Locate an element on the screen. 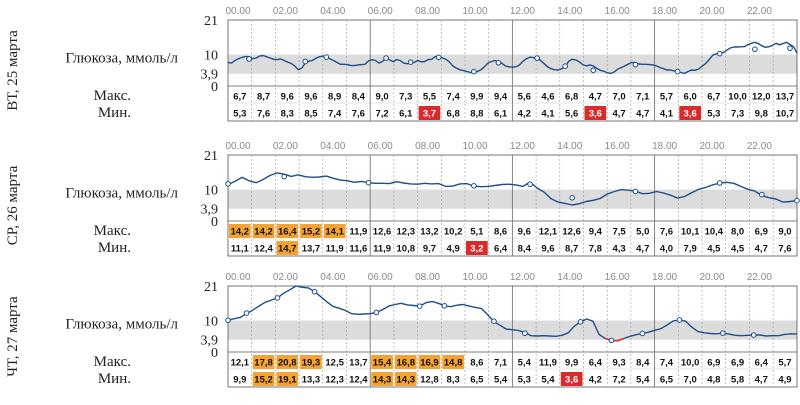 Image resolution: width=800 pixels, height=405 pixels. min-value-cell: 9,9 is located at coordinates (239, 380).